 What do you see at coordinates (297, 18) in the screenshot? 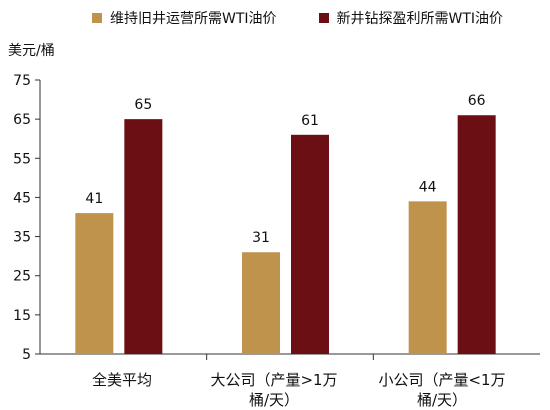
I see `legend: 维持旧井运营所需WTI油价 新井钻探盈利所需WTI油价` at bounding box center [297, 18].